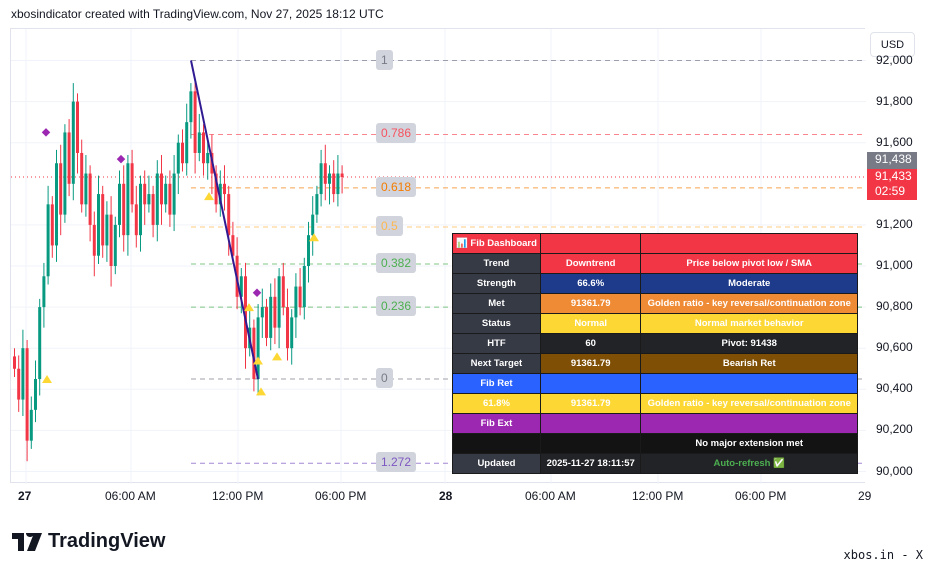 Image resolution: width=931 pixels, height=571 pixels. What do you see at coordinates (890, 191) in the screenshot?
I see `bar-countdown: 02:59` at bounding box center [890, 191].